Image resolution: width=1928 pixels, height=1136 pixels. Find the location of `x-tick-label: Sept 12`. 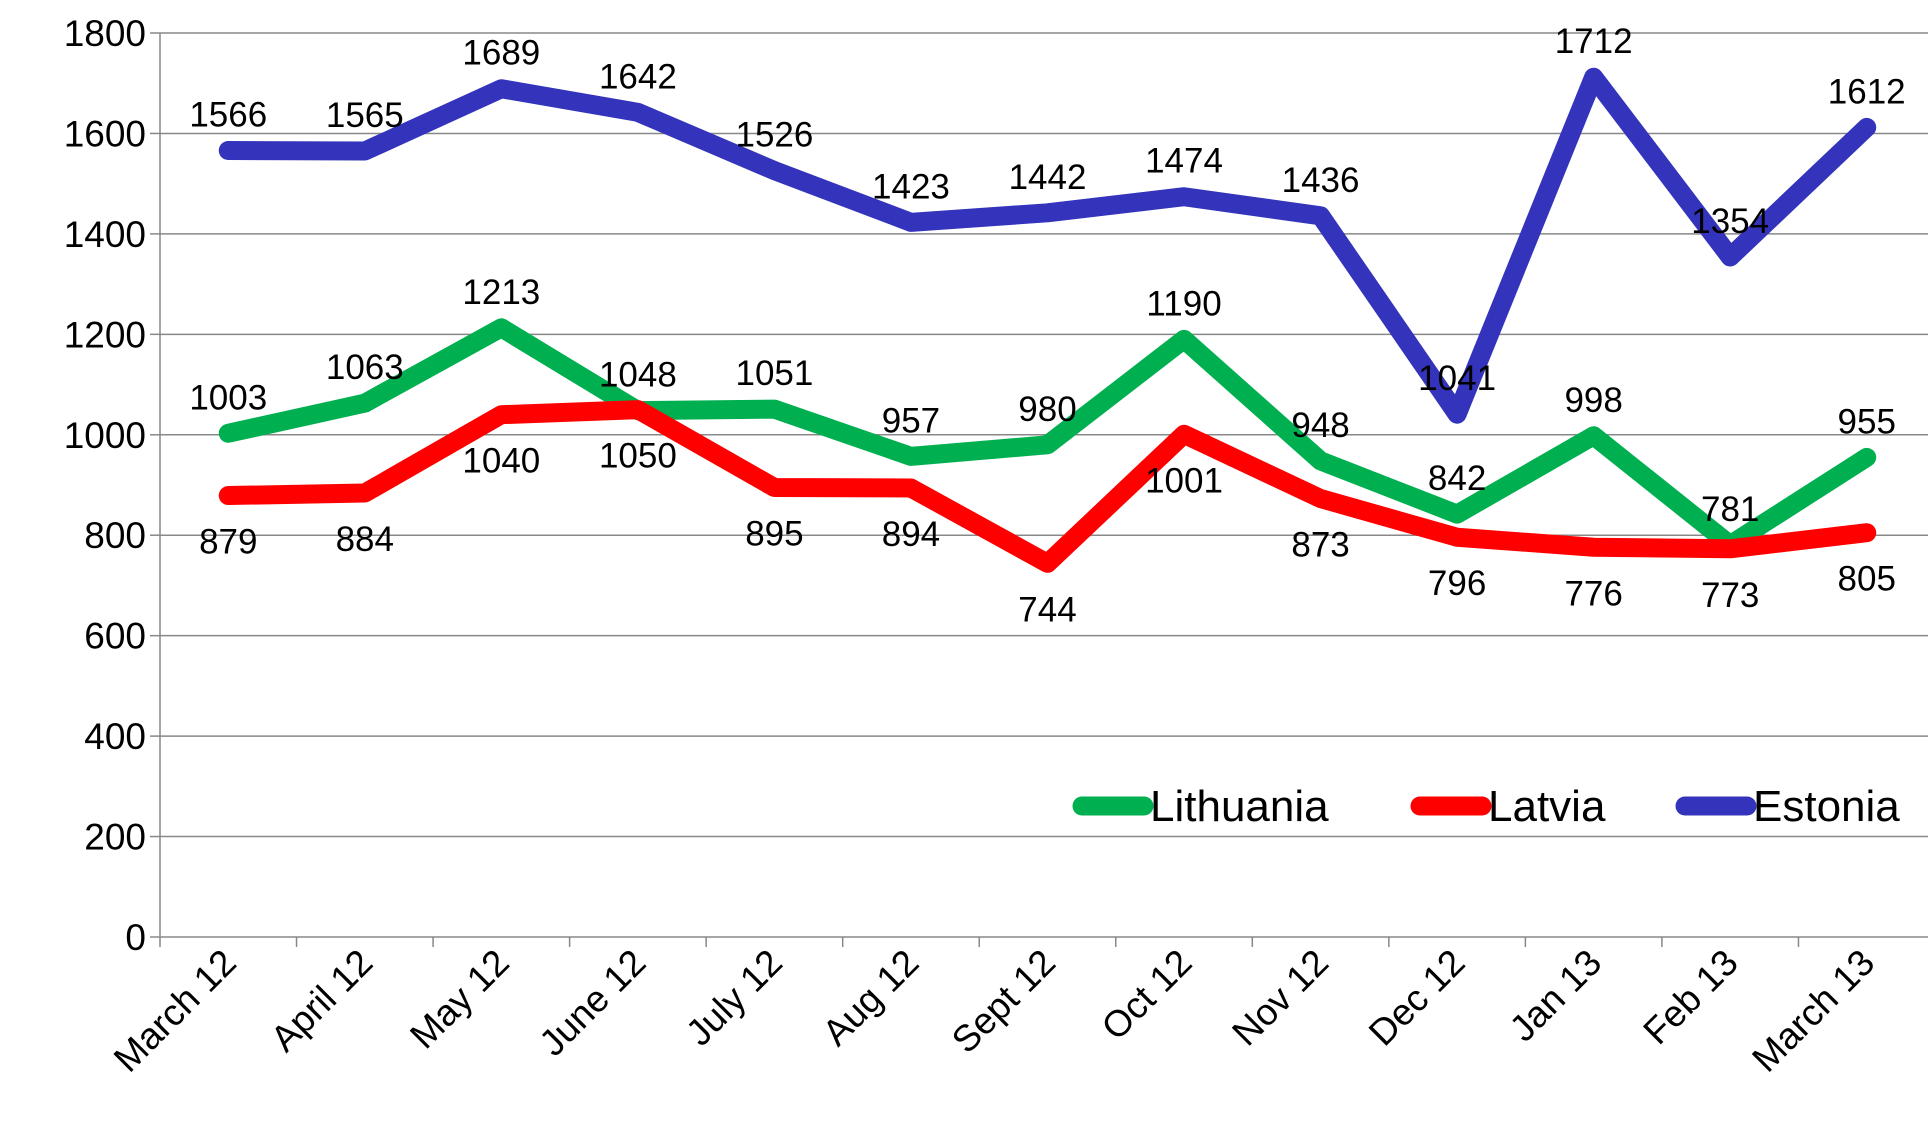

x-tick-label: Sept 12 is located at coordinates (1003, 1001).